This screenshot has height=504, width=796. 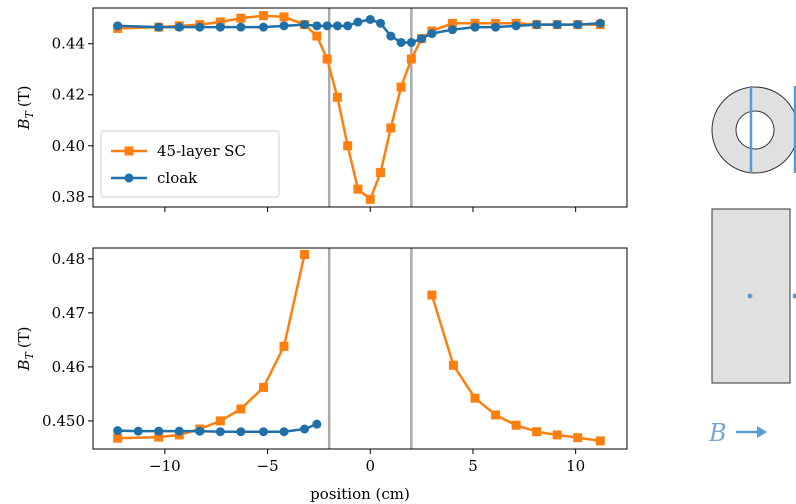 I want to click on legend-label: 45-layer SC, so click(x=201, y=151).